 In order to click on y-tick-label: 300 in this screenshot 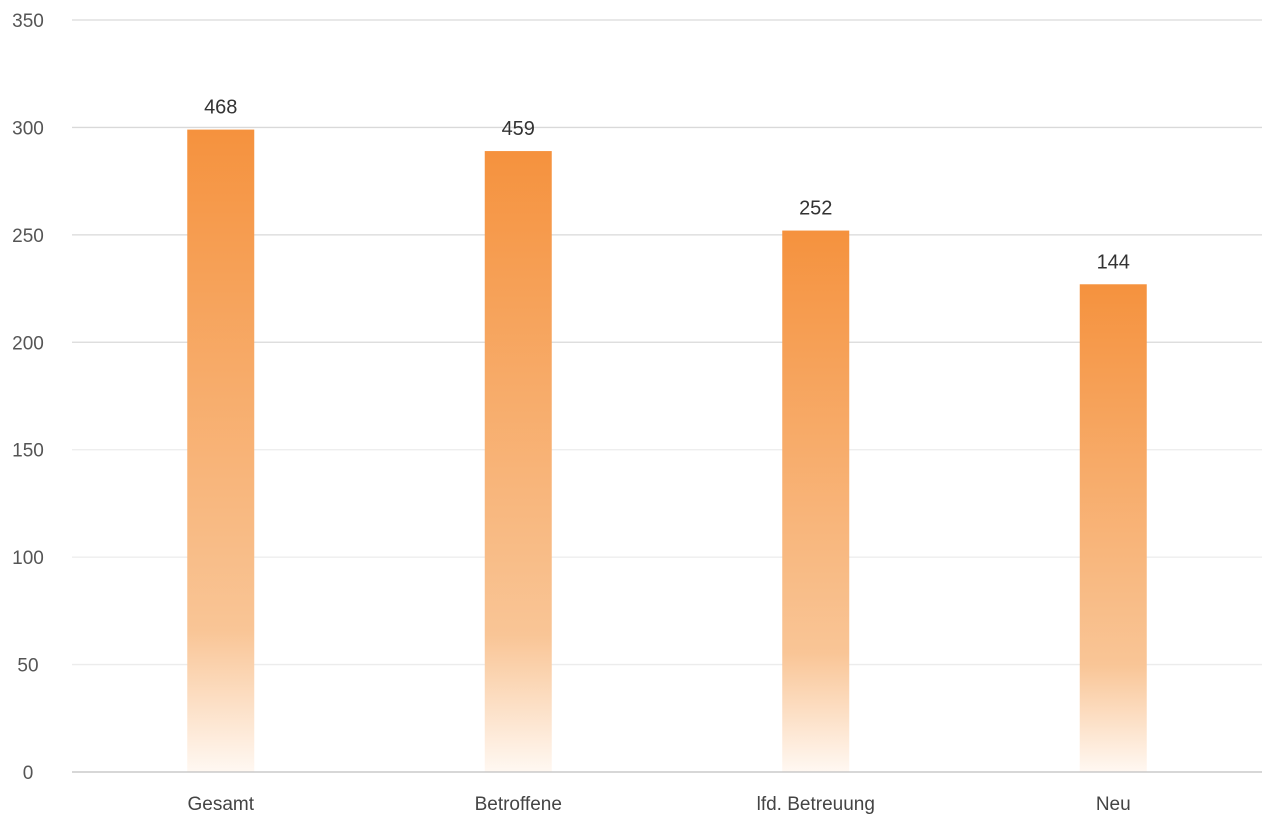, I will do `click(28, 128)`.